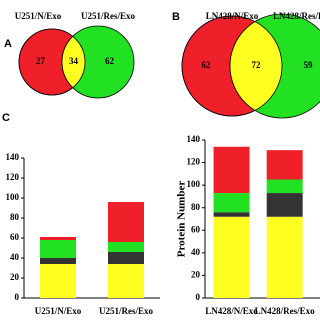 The width and height of the screenshot is (320, 320). Describe the element at coordinates (285, 311) in the screenshot. I see `x-tick-label: LN428/Res/Exo` at that location.